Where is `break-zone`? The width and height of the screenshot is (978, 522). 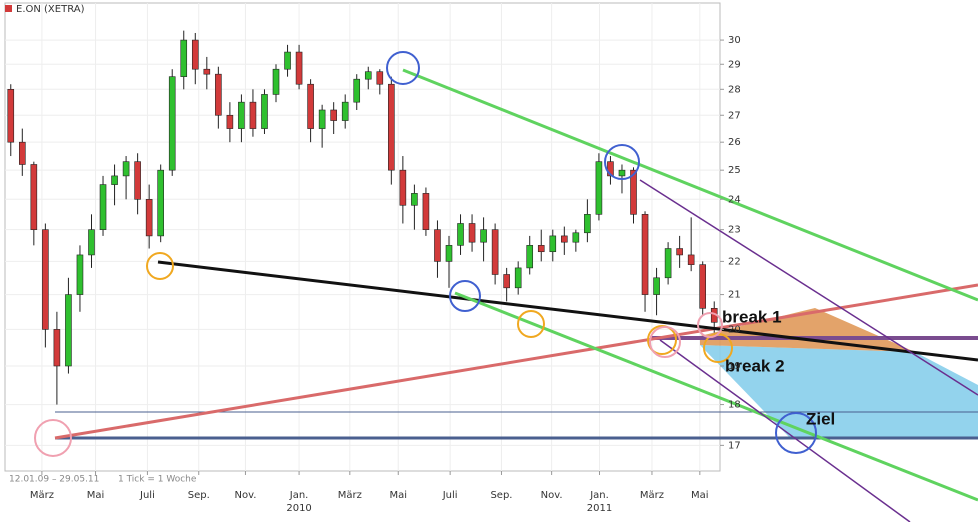 break-zone is located at coordinates (807, 330).